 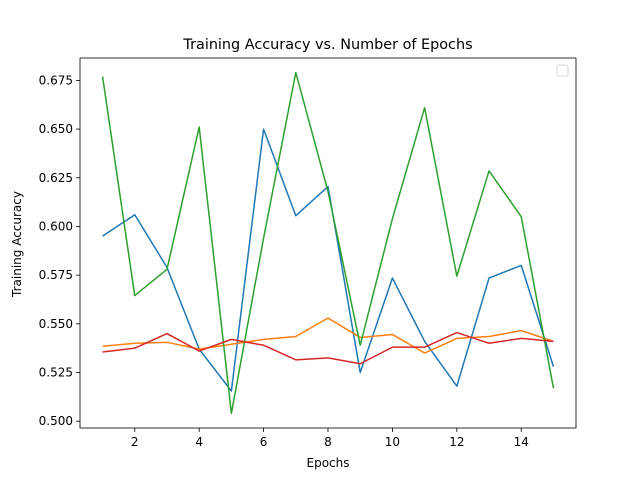 What do you see at coordinates (392, 442) in the screenshot?
I see `x-tick-label: 10` at bounding box center [392, 442].